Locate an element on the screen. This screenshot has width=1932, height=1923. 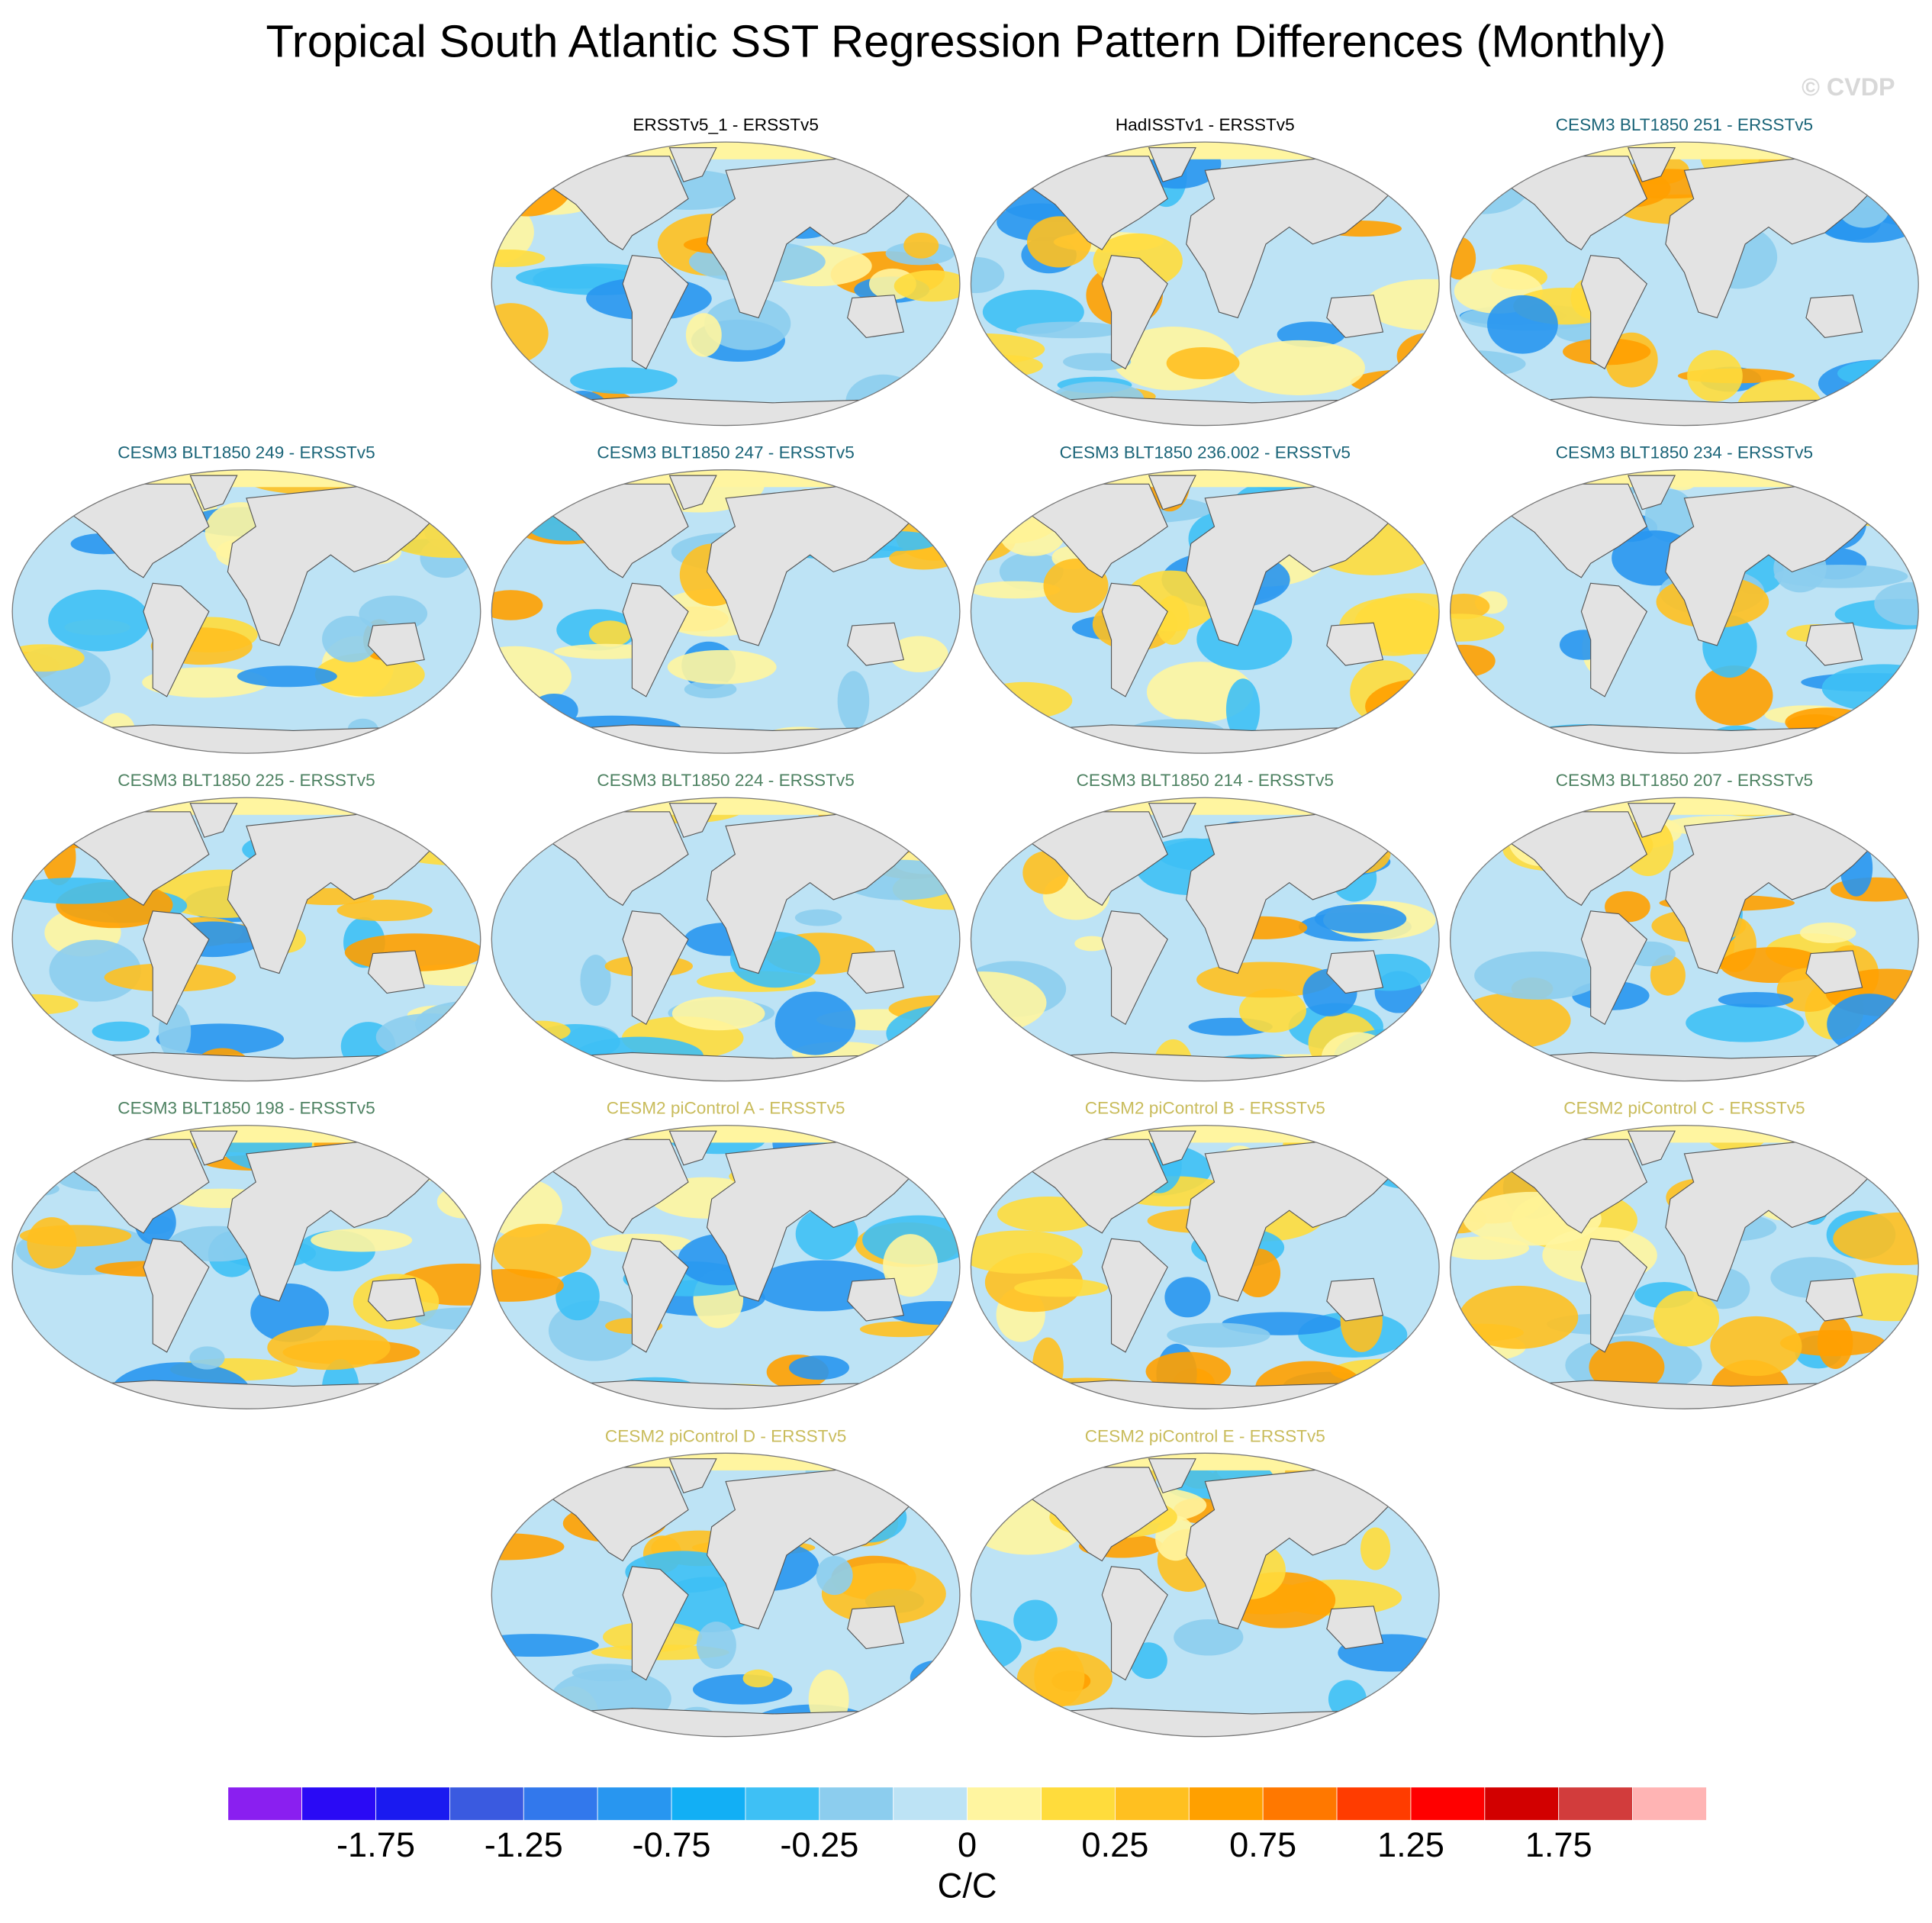
panel-title: CESM3 BLT1850 247 - ERSSTv5 is located at coordinates (725, 452).